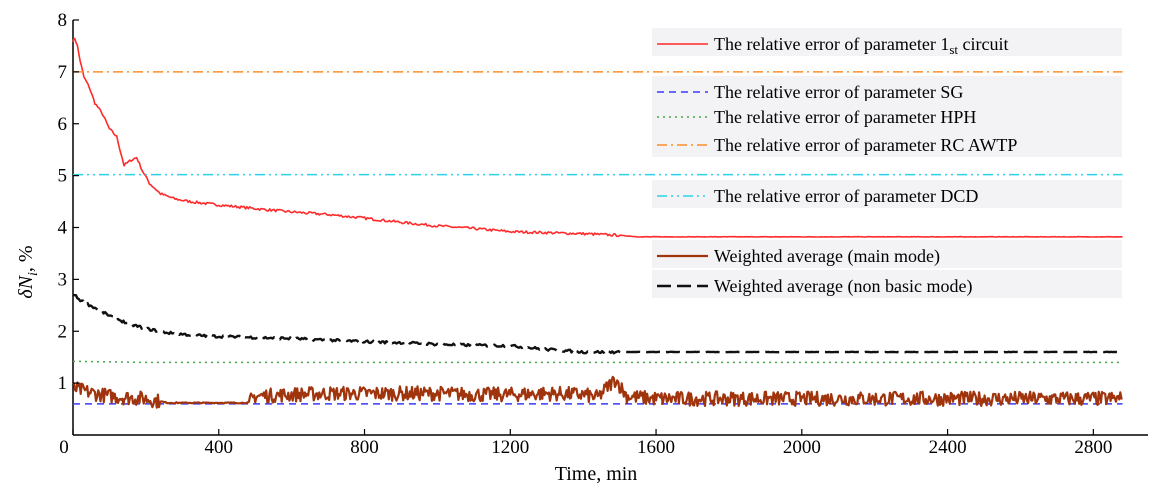 This screenshot has width=1151, height=485. Describe the element at coordinates (838, 92) in the screenshot. I see `legend-label: The relative error of parameter SG` at that location.